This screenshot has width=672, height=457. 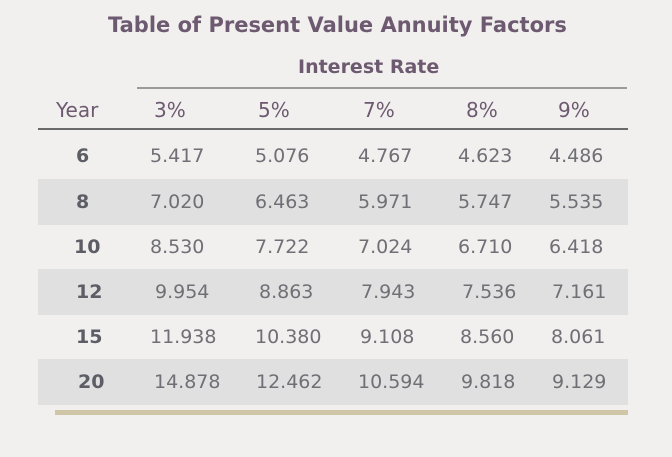 I want to click on factor-cell: 4.623, so click(x=485, y=156).